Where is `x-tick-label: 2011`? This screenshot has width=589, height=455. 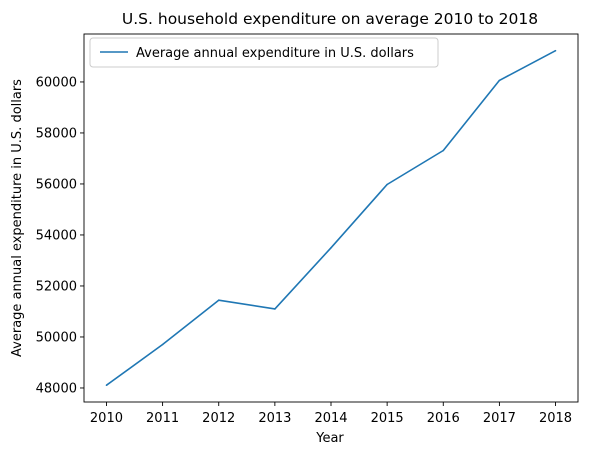 x-tick-label: 2011 is located at coordinates (162, 418).